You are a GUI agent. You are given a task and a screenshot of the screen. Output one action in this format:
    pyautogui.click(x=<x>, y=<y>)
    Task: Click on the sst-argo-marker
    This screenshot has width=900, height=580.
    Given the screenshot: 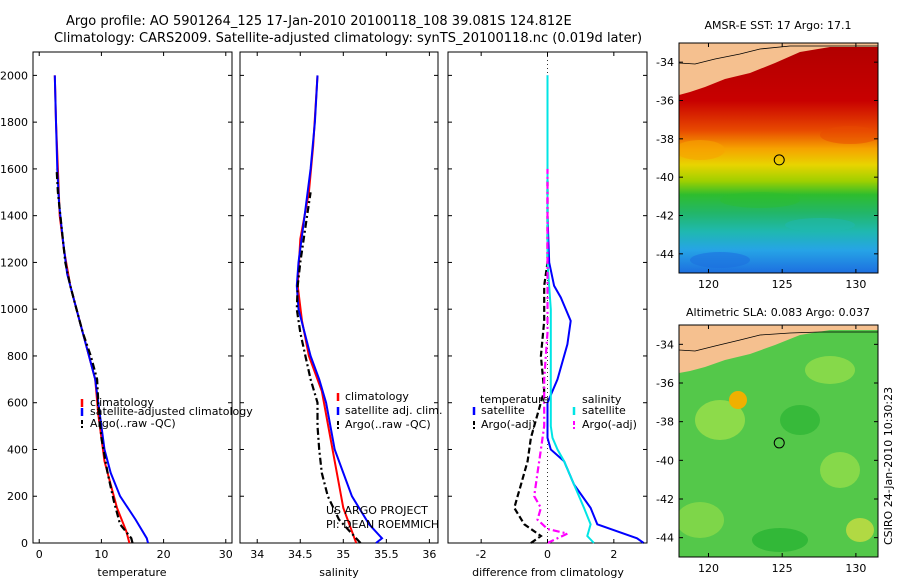 What is the action you would take?
    pyautogui.click(x=779, y=160)
    